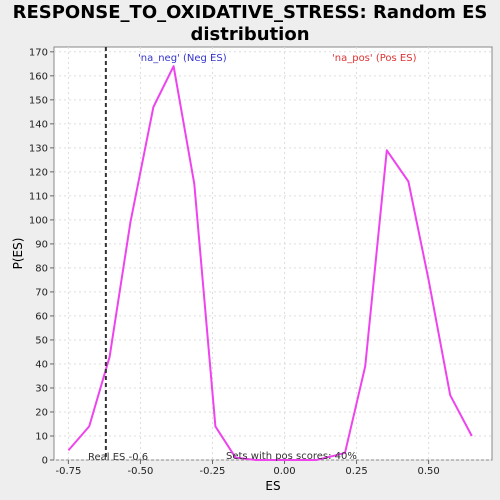 The height and width of the screenshot is (500, 500). I want to click on pos-scores-label: Sets with pos scores: 40%, so click(291, 456).